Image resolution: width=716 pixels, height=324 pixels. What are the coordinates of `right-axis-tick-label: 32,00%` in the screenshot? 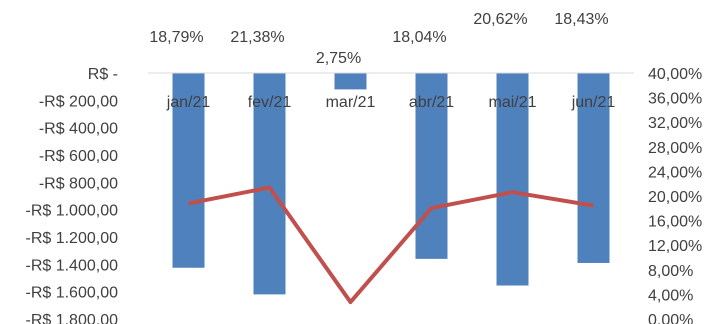 It's located at (675, 123).